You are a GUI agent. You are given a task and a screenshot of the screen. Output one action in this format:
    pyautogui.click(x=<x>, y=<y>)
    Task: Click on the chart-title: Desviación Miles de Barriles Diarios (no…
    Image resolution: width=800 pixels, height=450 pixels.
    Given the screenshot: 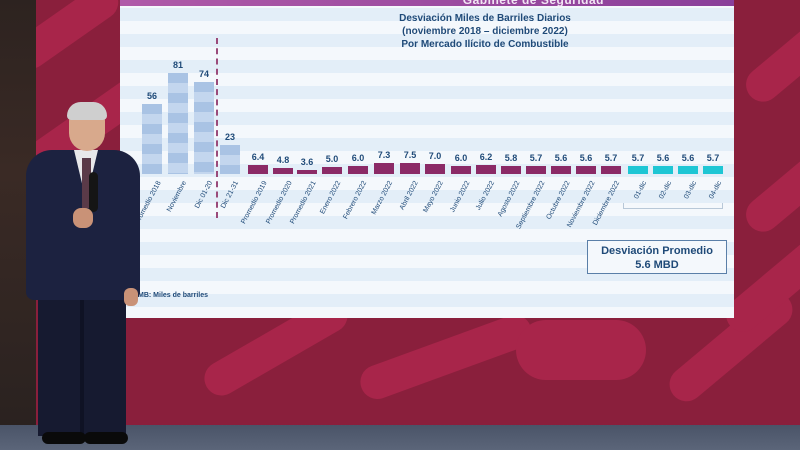 What is the action you would take?
    pyautogui.click(x=485, y=31)
    